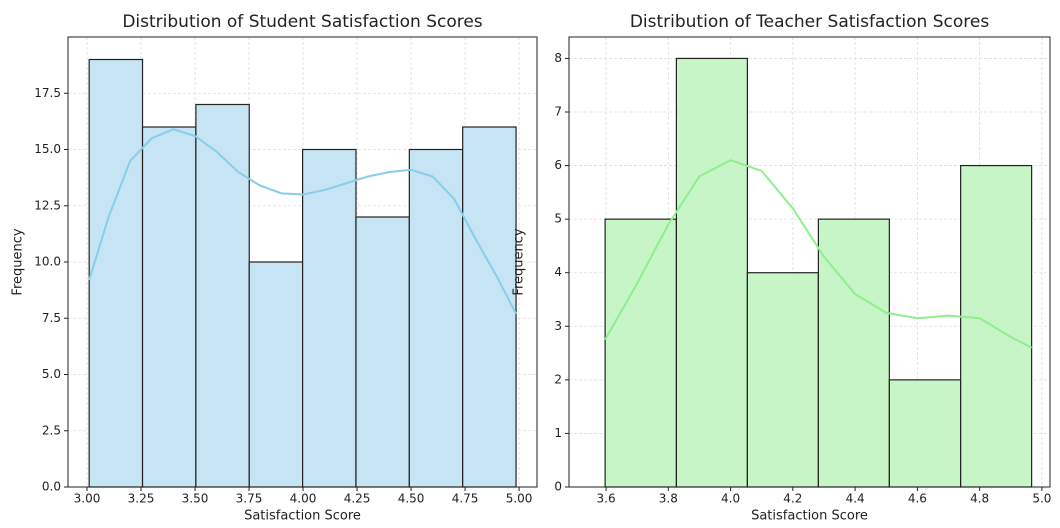  Describe the element at coordinates (249, 499) in the screenshot. I see `x-tick-label: 3.75` at that location.